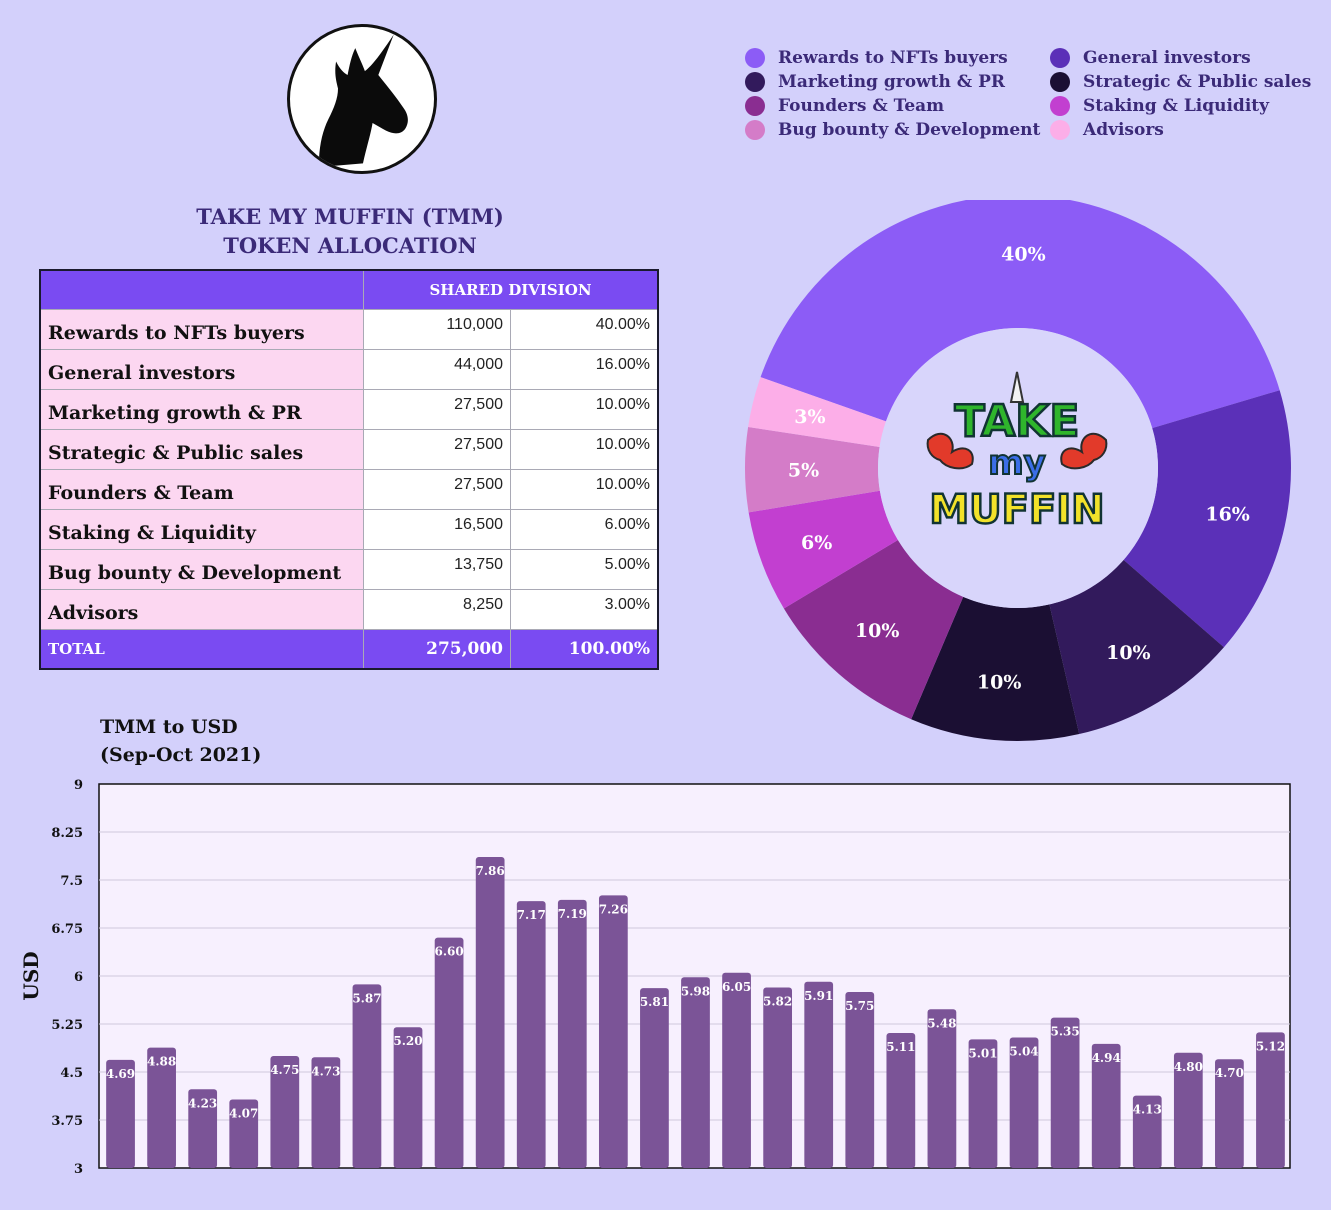 This screenshot has height=1210, width=1331. Describe the element at coordinates (490, 871) in the screenshot. I see `bar-value-label: 7.86` at that location.